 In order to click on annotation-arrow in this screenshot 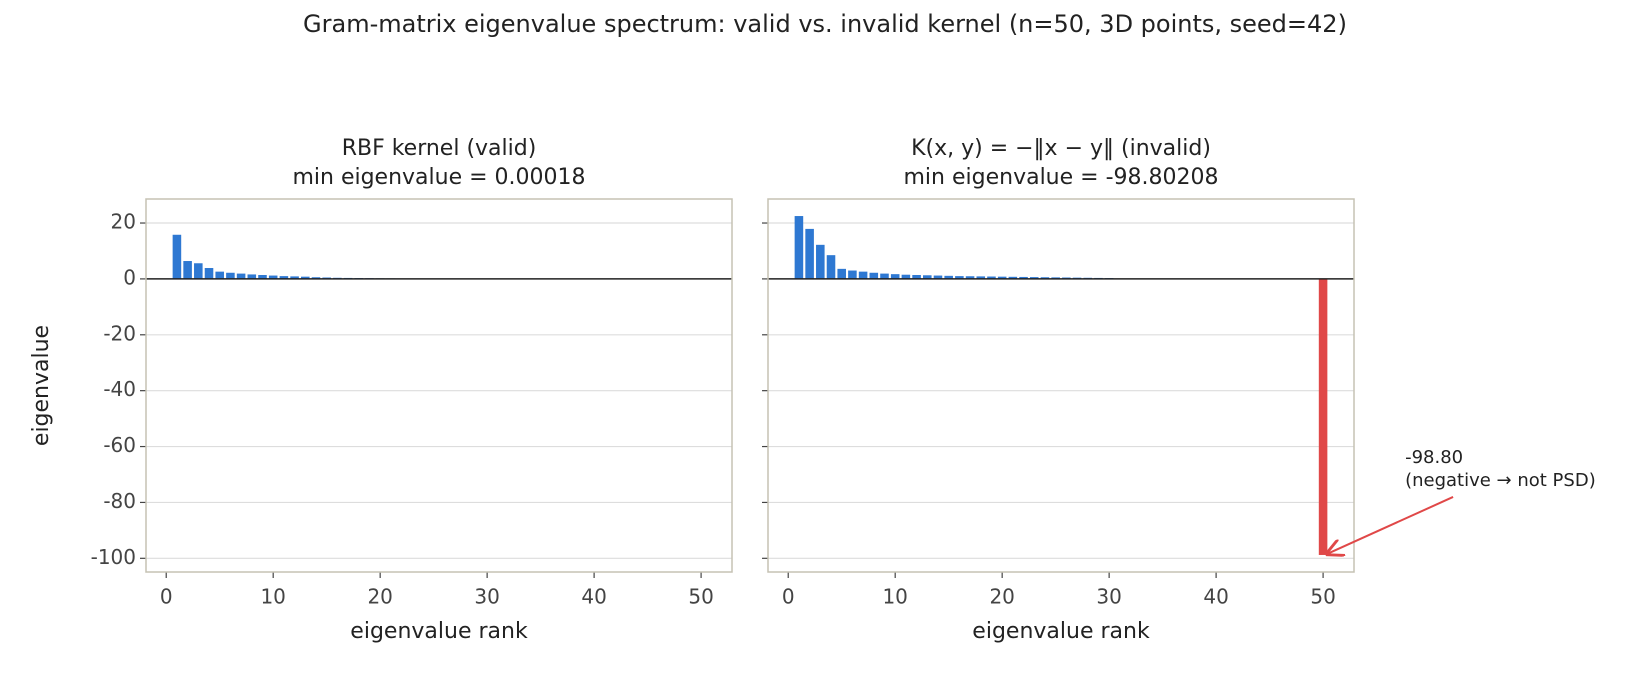, I will do `click(1390, 525)`.